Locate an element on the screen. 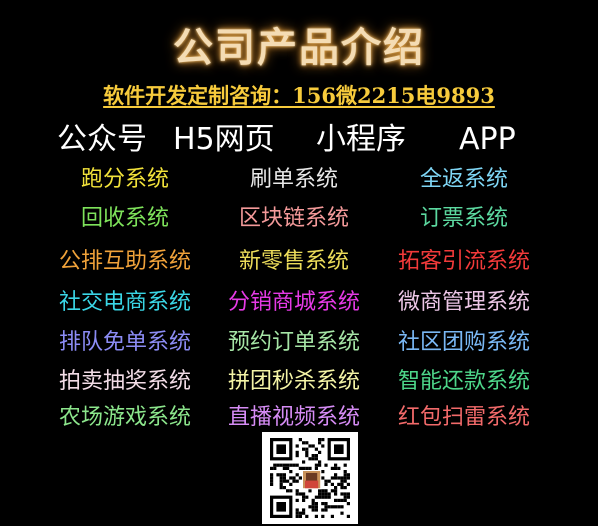 Image resolution: width=598 pixels, height=526 pixels. product-row: 社交电商系统 分销商城系统 微商管理系统 is located at coordinates (299, 303).